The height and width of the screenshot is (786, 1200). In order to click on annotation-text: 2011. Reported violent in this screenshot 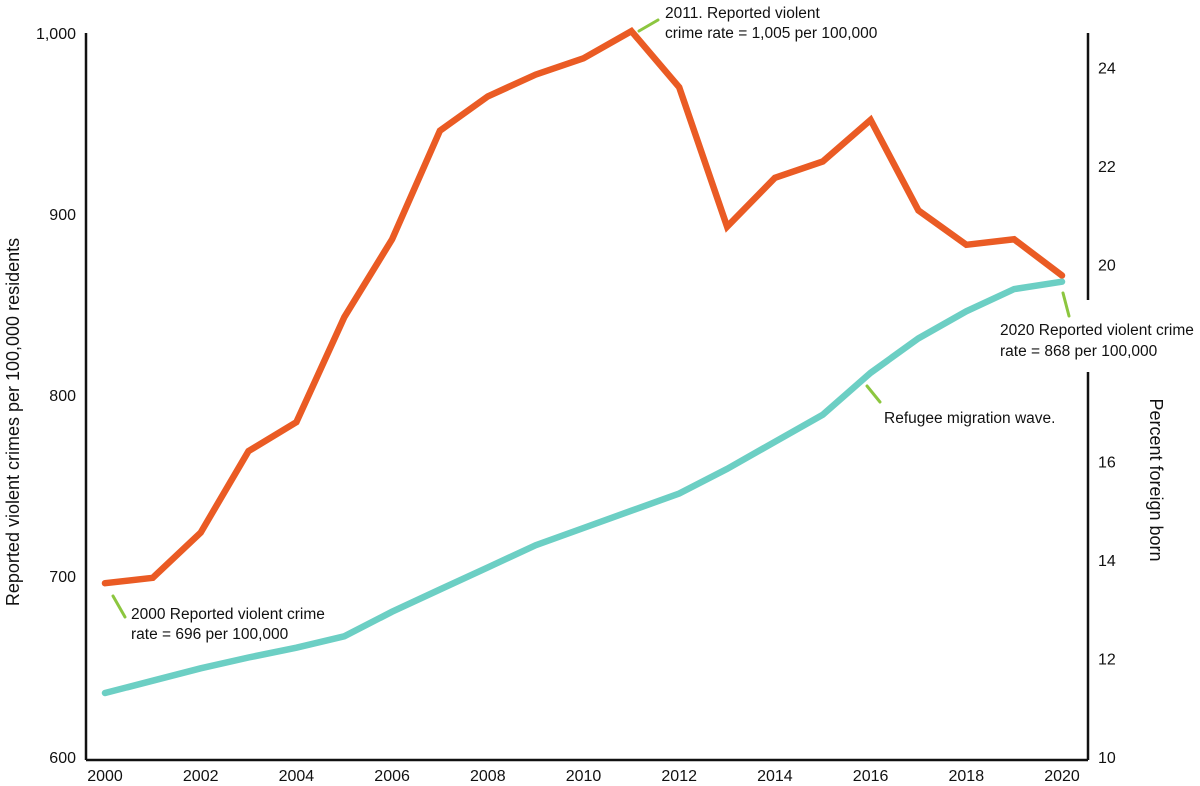, I will do `click(743, 13)`.